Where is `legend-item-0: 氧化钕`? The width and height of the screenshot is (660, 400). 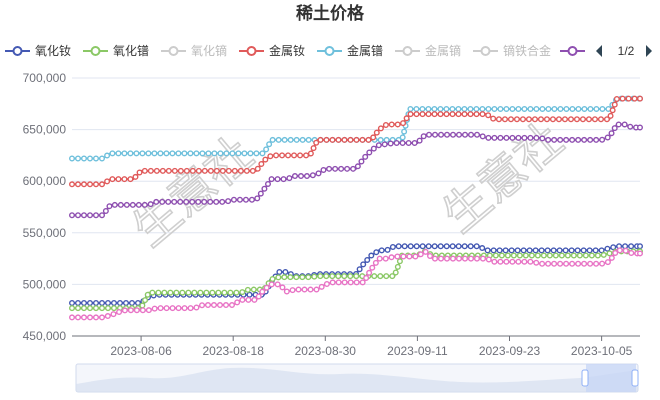 legend-item-0: 氧化钕 is located at coordinates (38, 50).